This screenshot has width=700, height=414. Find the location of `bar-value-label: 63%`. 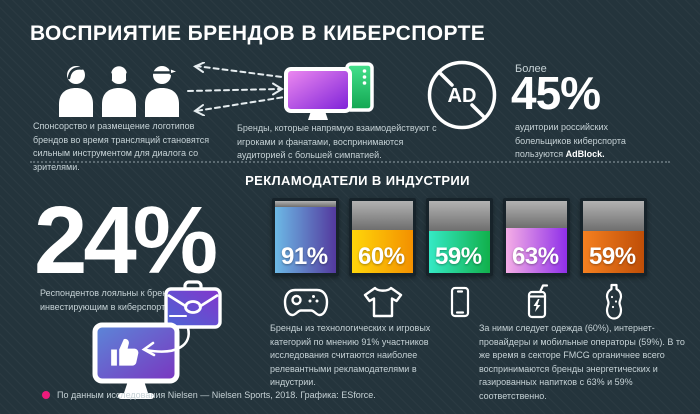

bar-value-label: 63% is located at coordinates (535, 256).